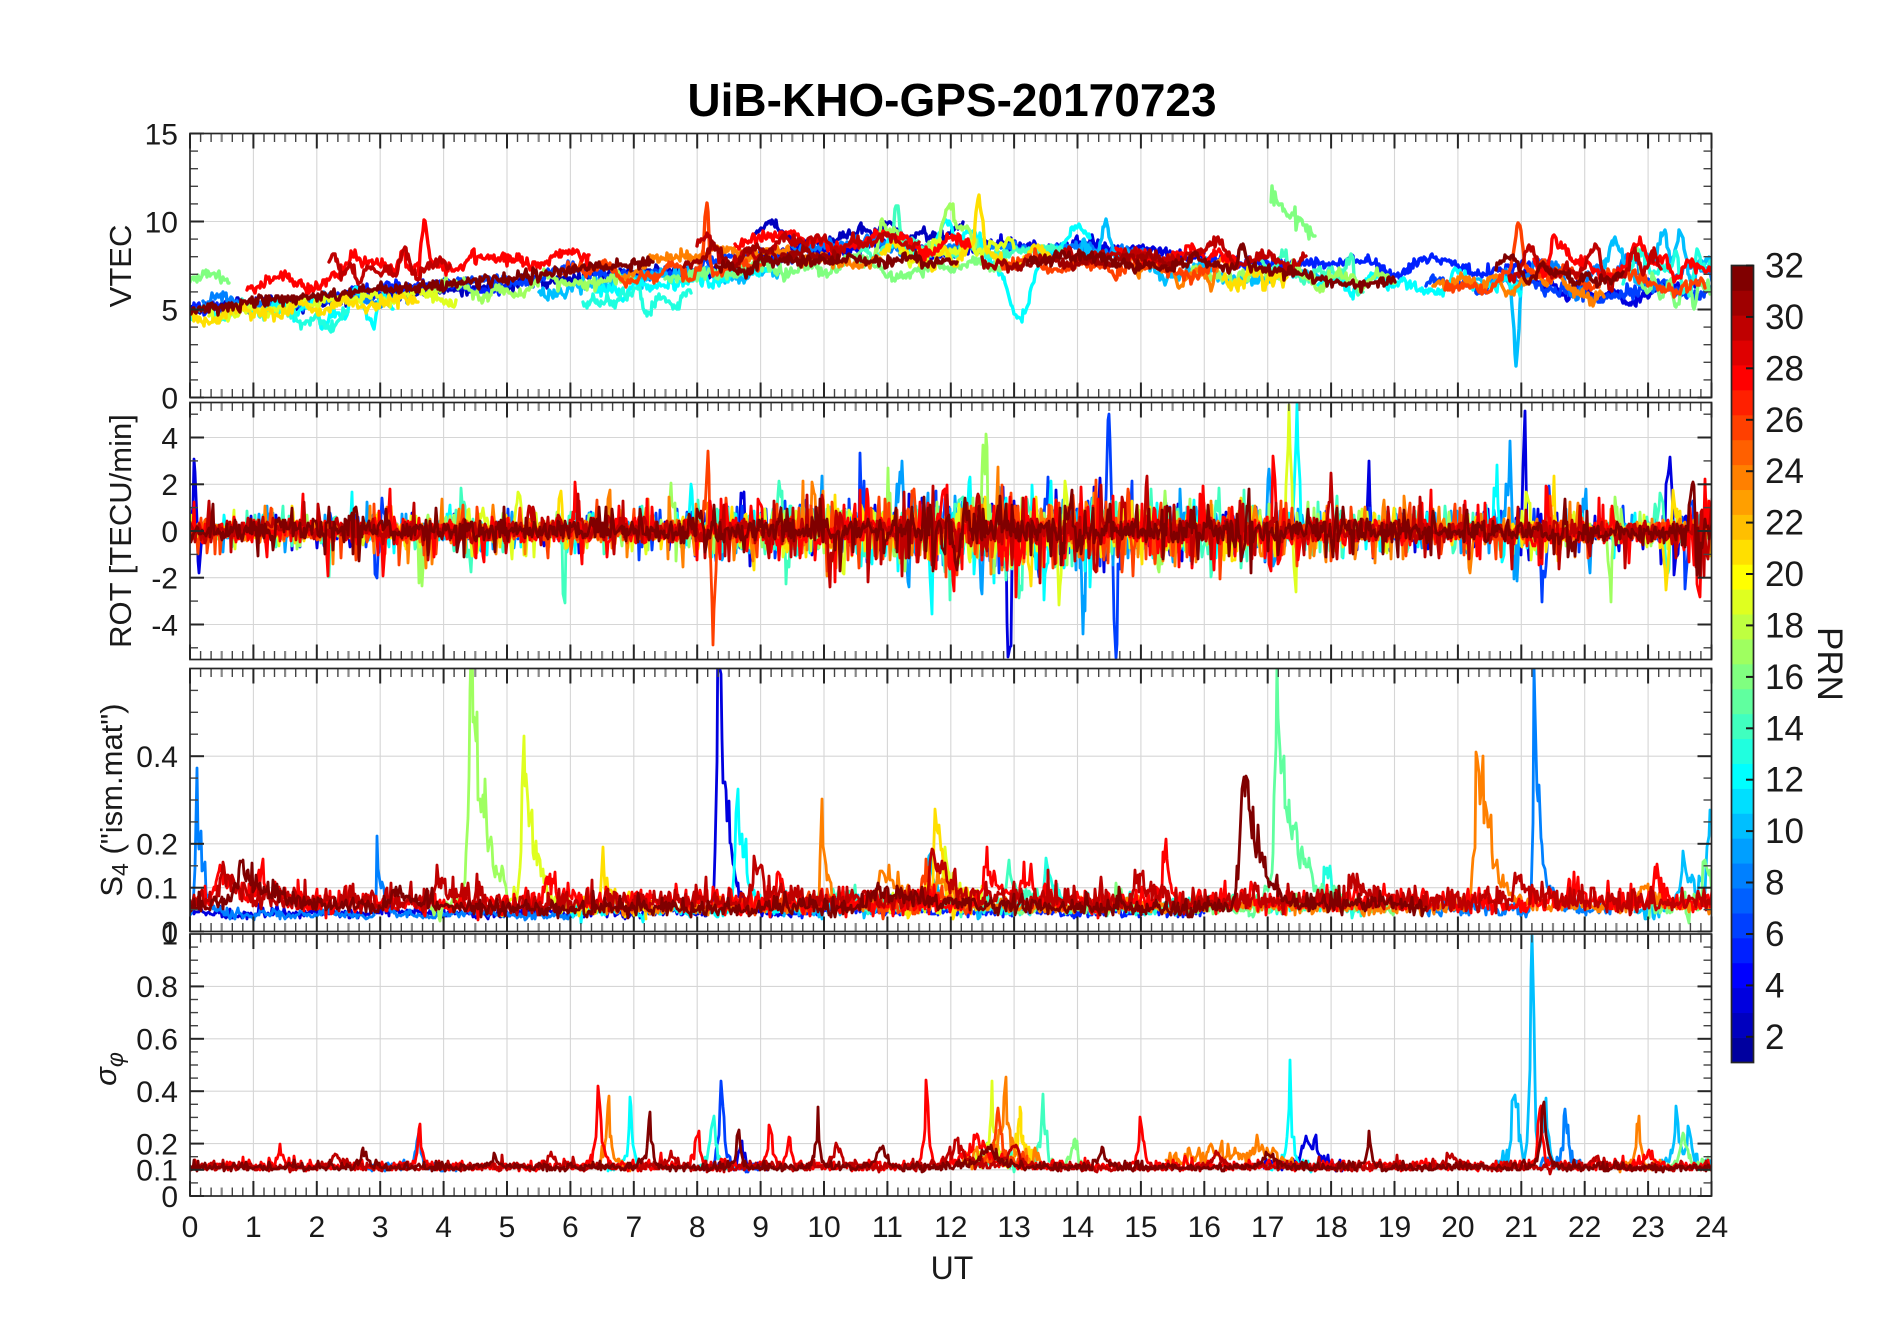 The image size is (1902, 1335). Describe the element at coordinates (164, 579) in the screenshot. I see `svg-text: -2` at that location.